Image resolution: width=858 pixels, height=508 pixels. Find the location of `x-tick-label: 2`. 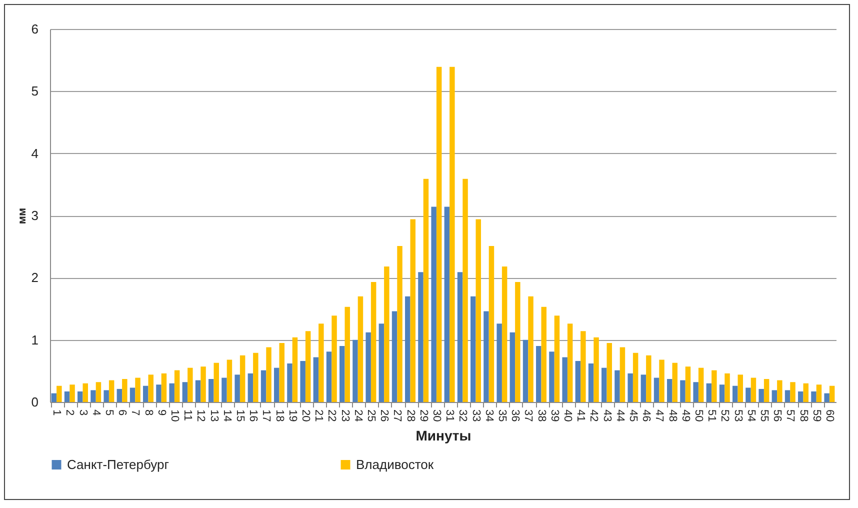

x-tick-label: 2 is located at coordinates (70, 413).